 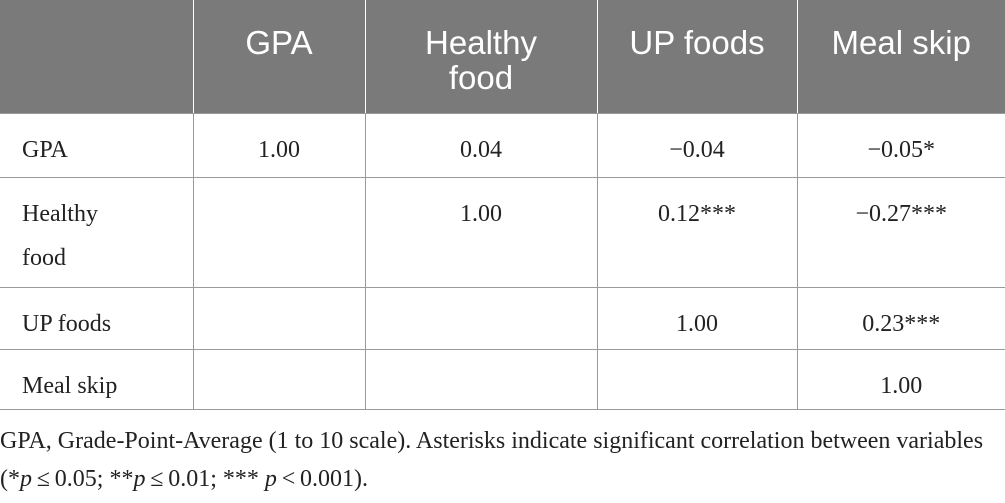 I want to click on header-healthy-line2: food, so click(x=481, y=77).